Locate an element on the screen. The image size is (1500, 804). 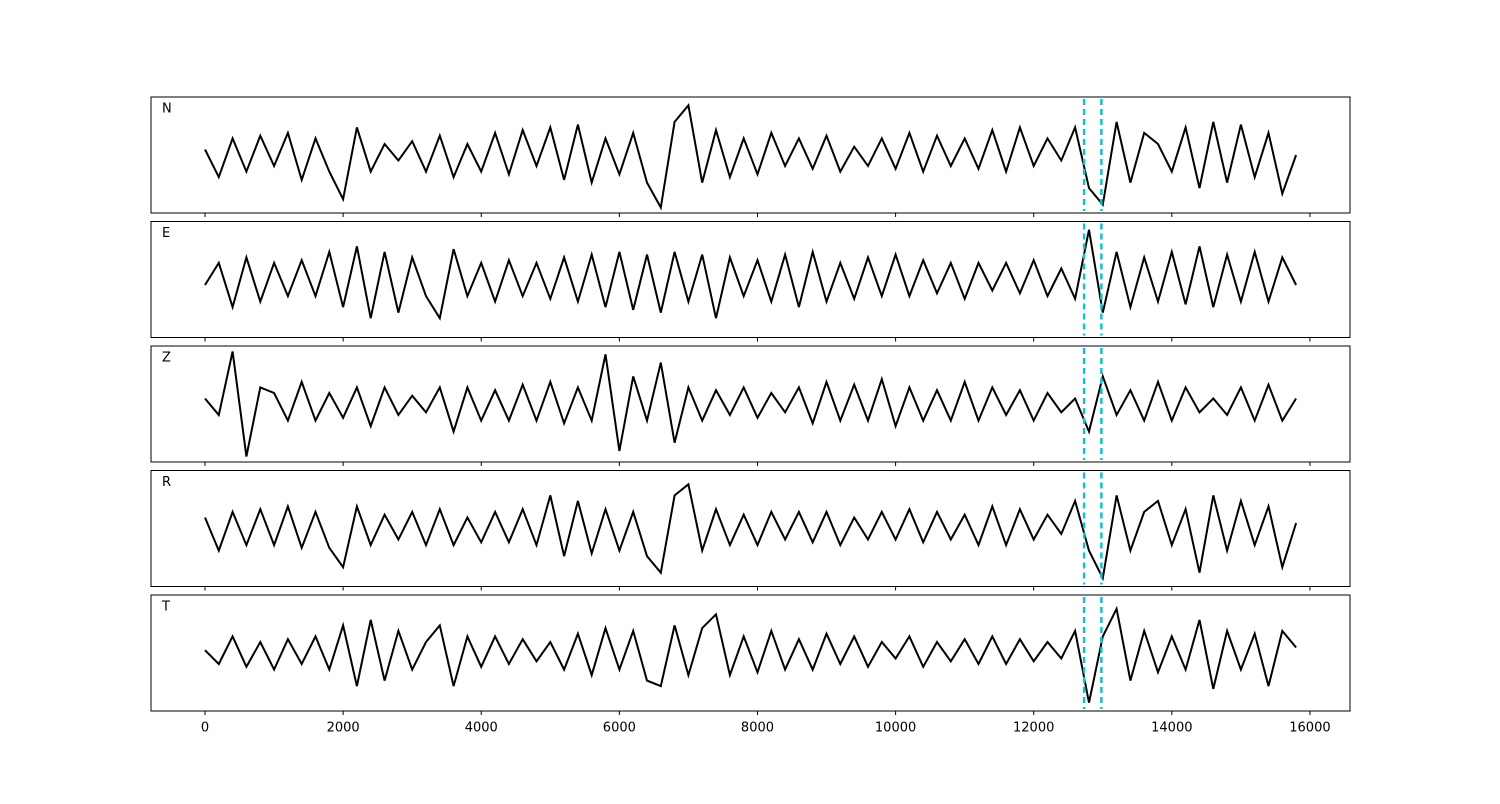
panel-label: E is located at coordinates (166, 233).